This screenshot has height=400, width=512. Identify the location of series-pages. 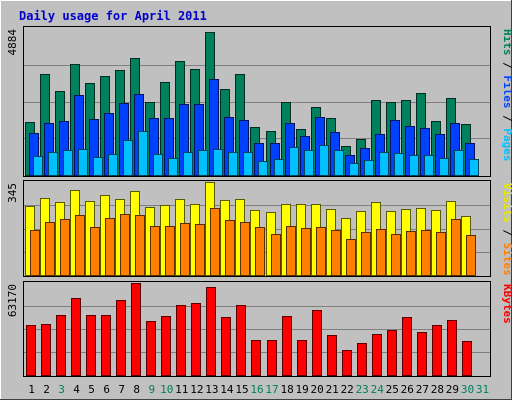
(256, 153).